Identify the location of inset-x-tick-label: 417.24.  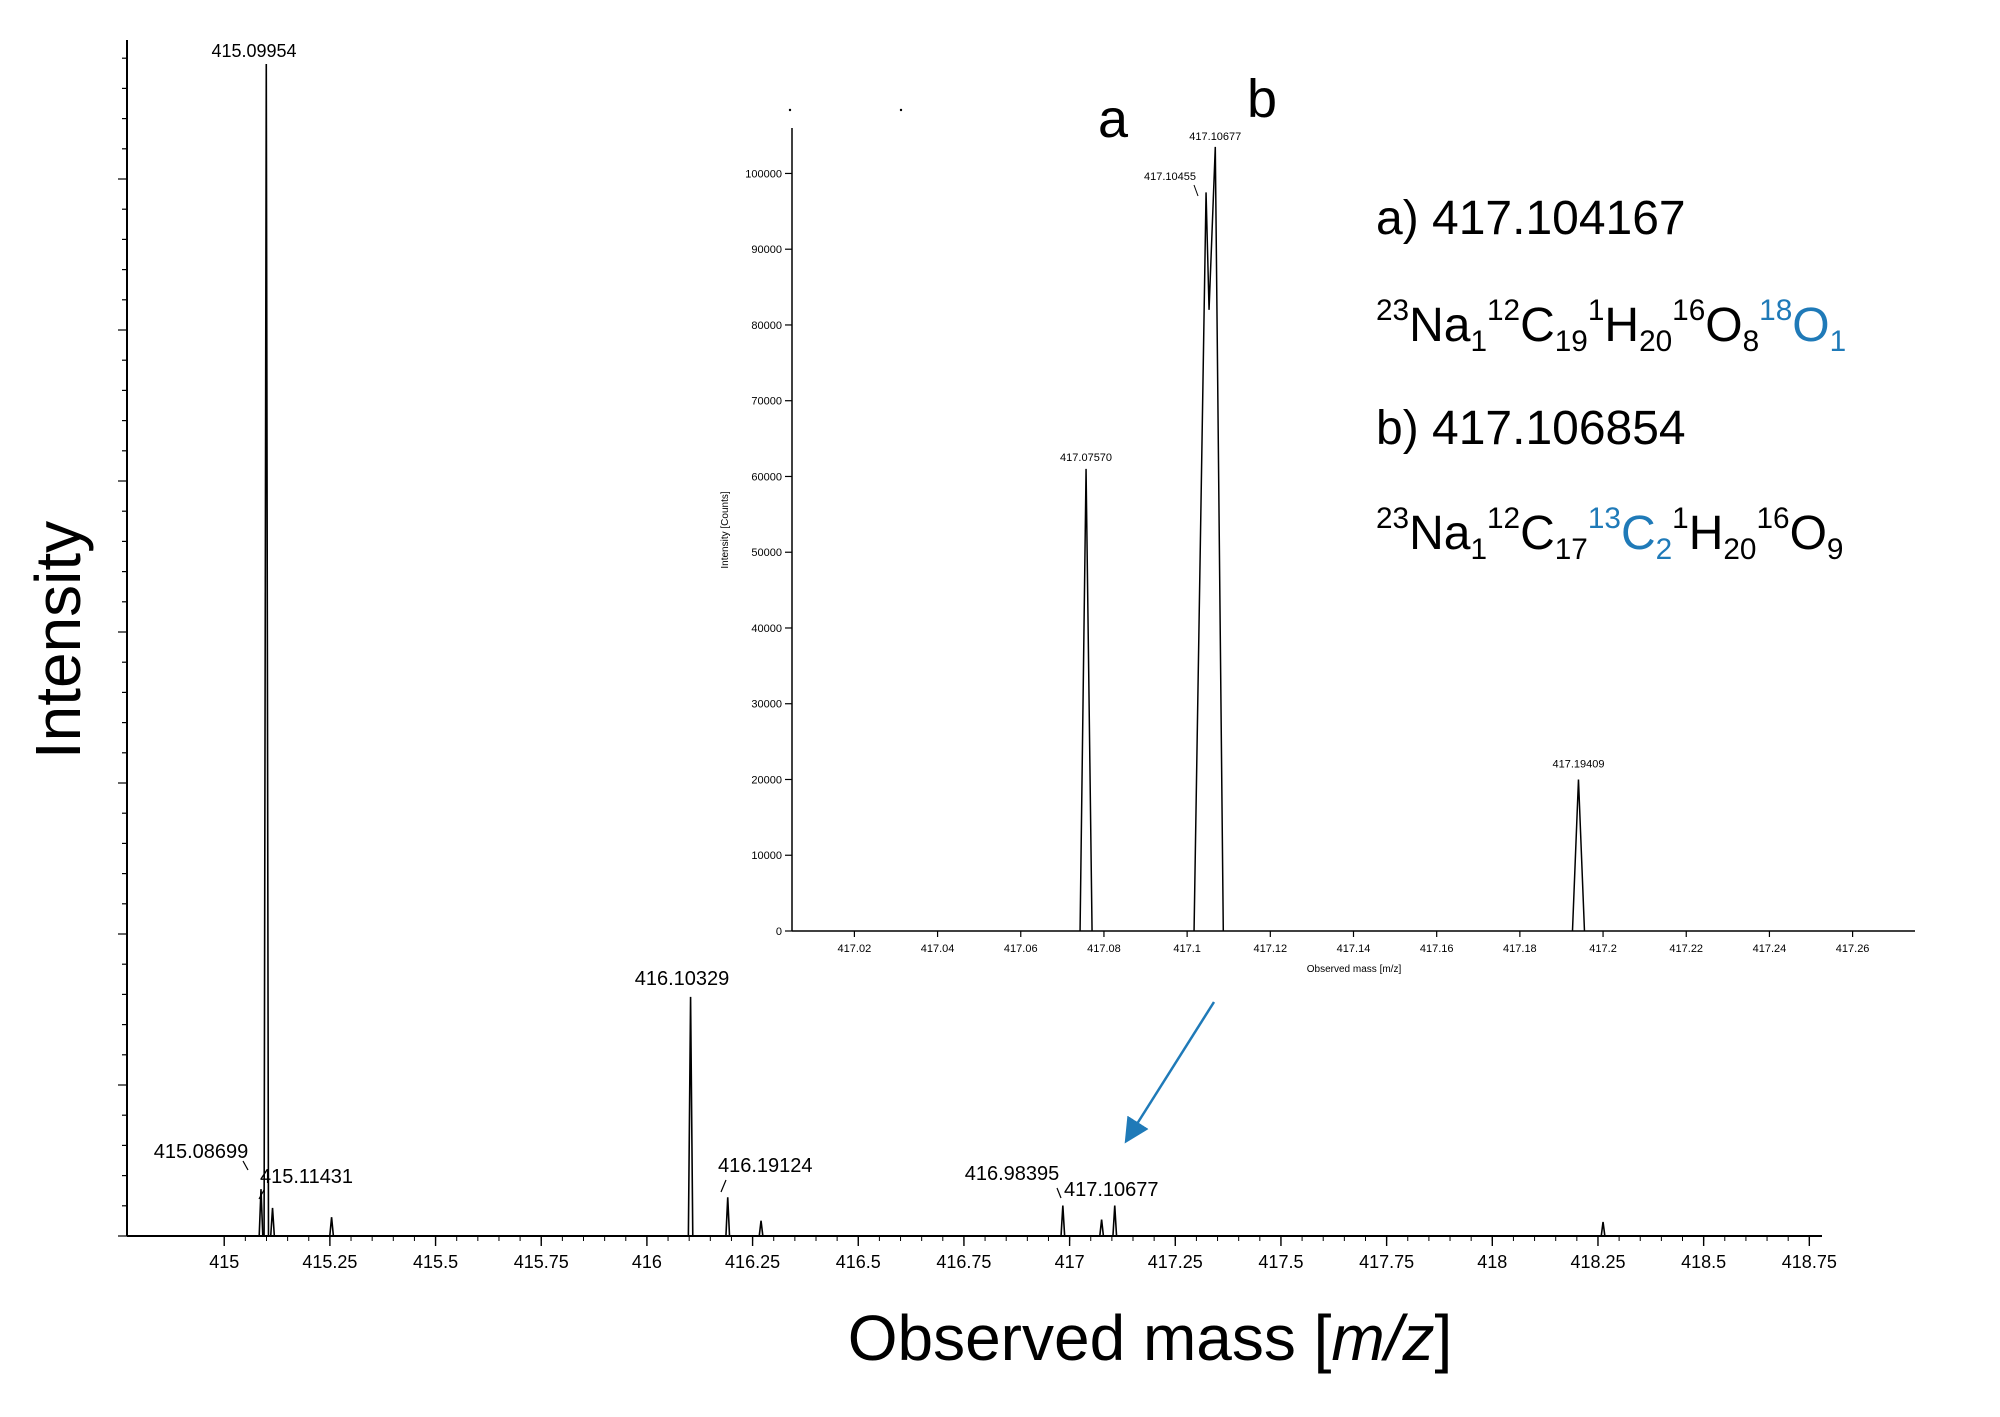
(1770, 949).